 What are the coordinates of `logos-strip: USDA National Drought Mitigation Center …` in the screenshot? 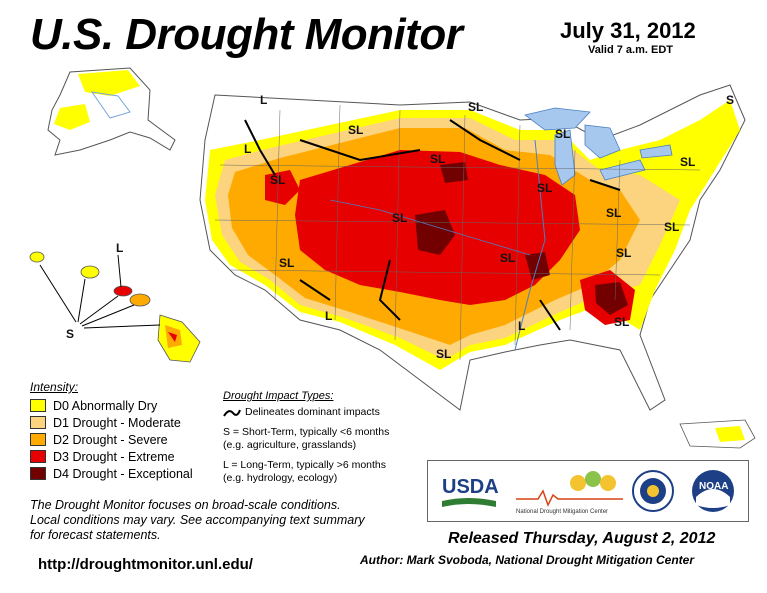 It's located at (586, 492).